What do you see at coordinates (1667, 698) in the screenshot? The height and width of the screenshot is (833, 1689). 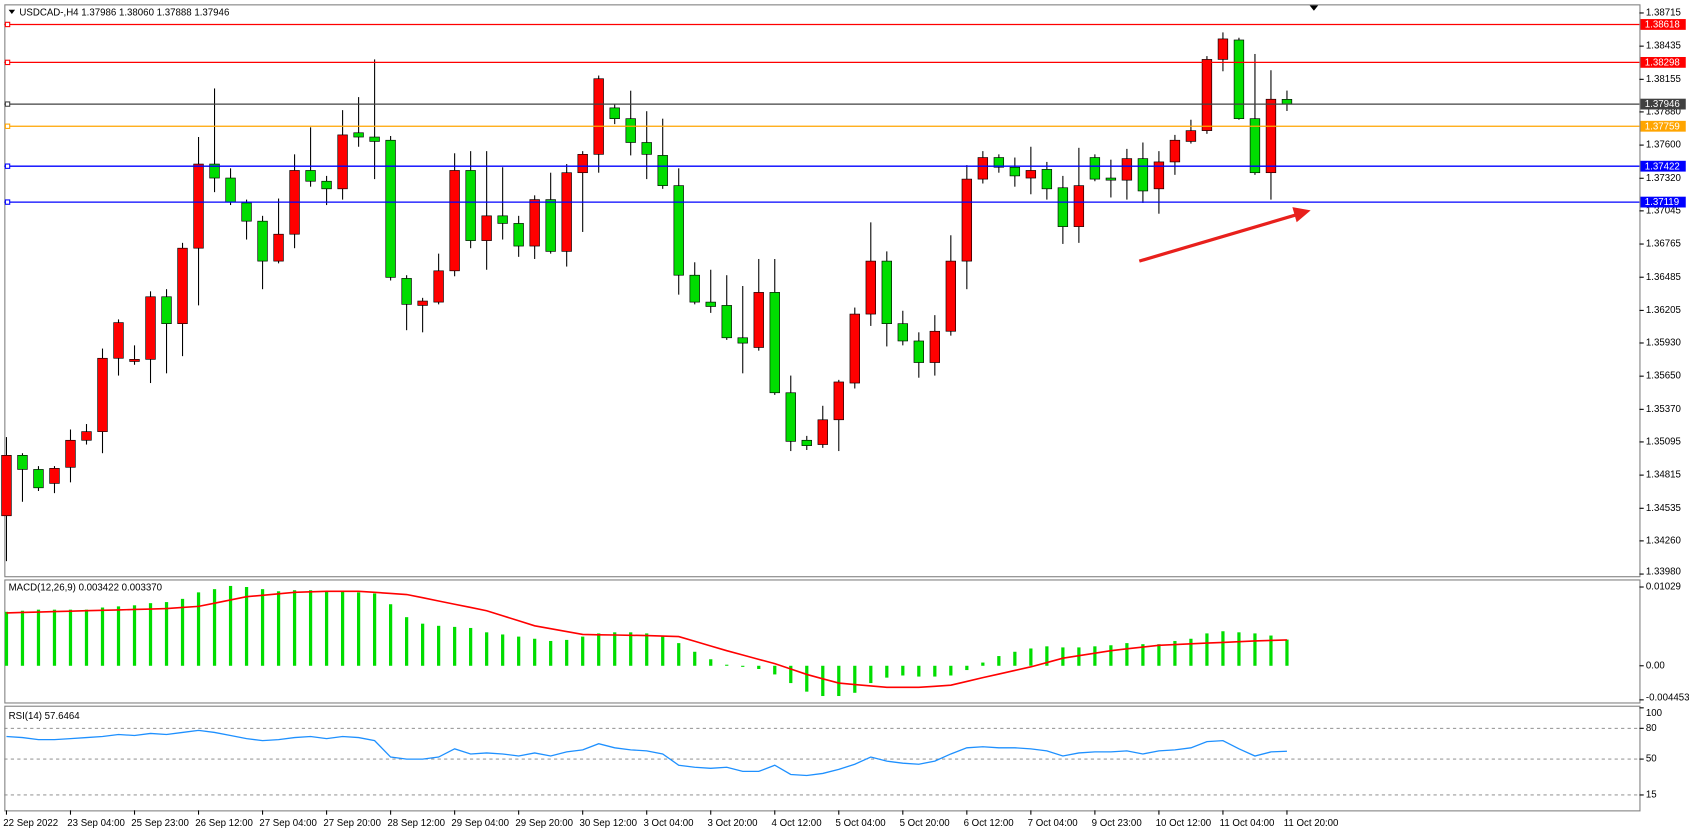 I see `y-tick-label: -0.004453` at bounding box center [1667, 698].